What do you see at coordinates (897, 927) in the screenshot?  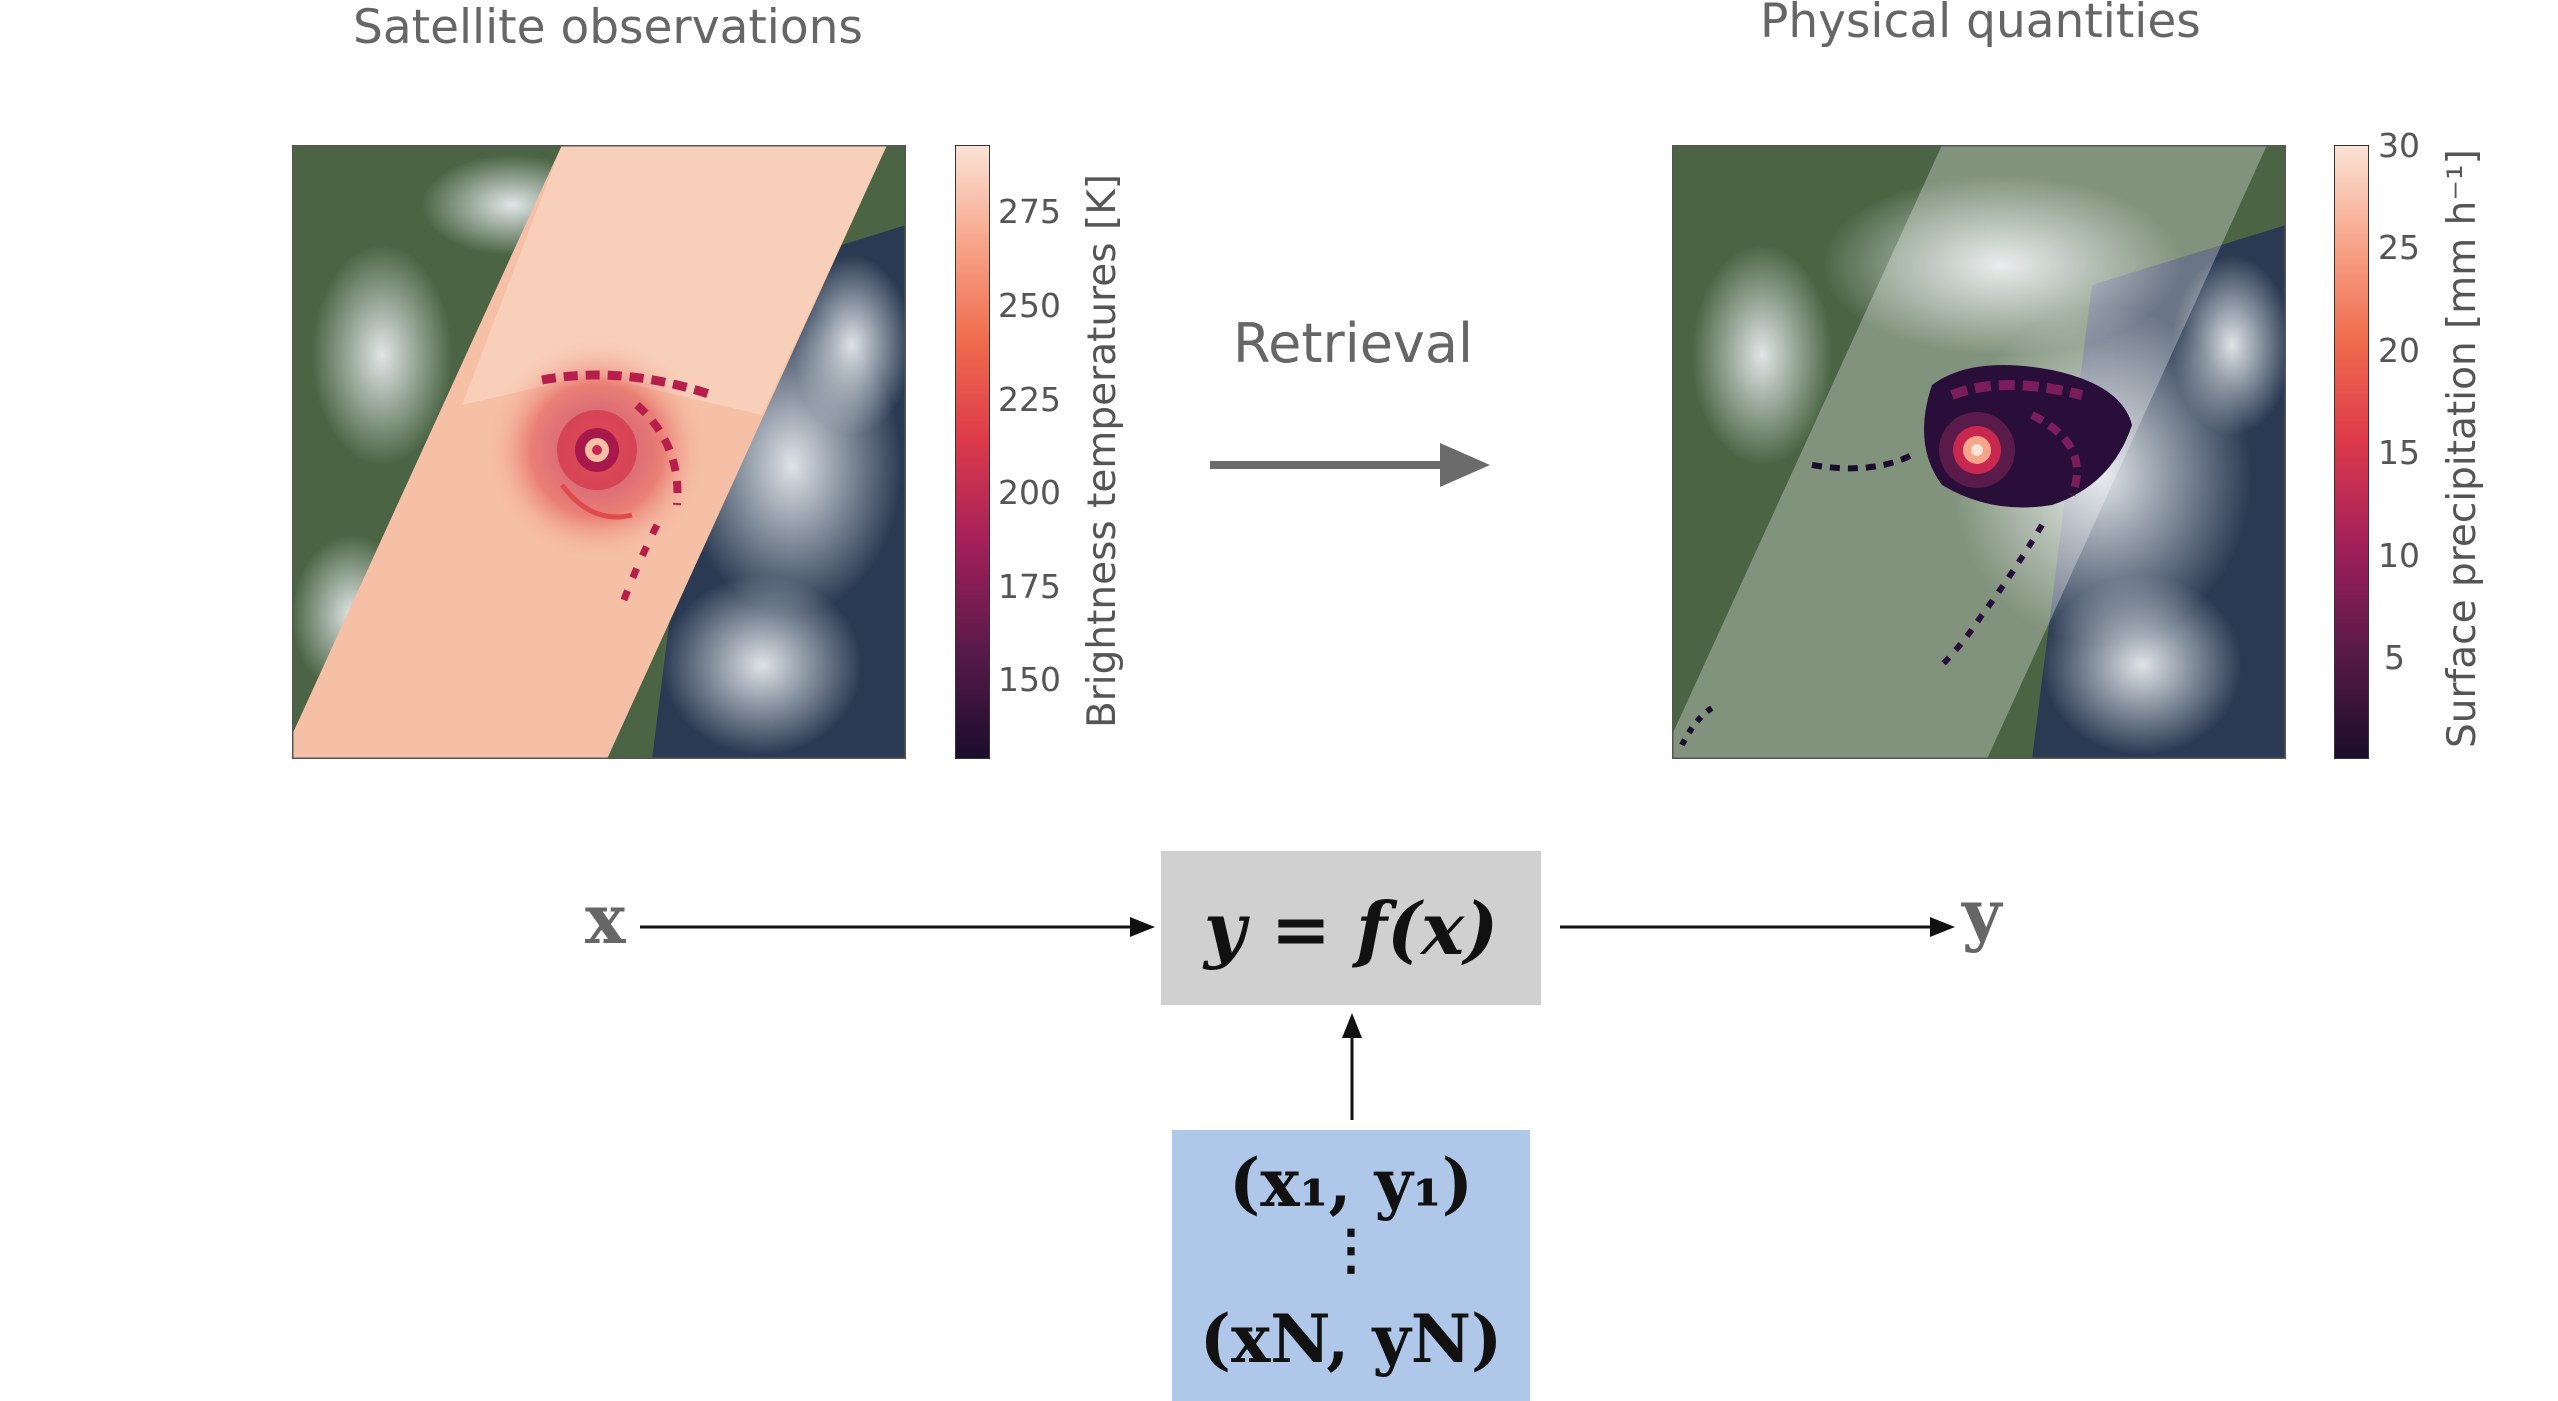 I see `input-arrow` at bounding box center [897, 927].